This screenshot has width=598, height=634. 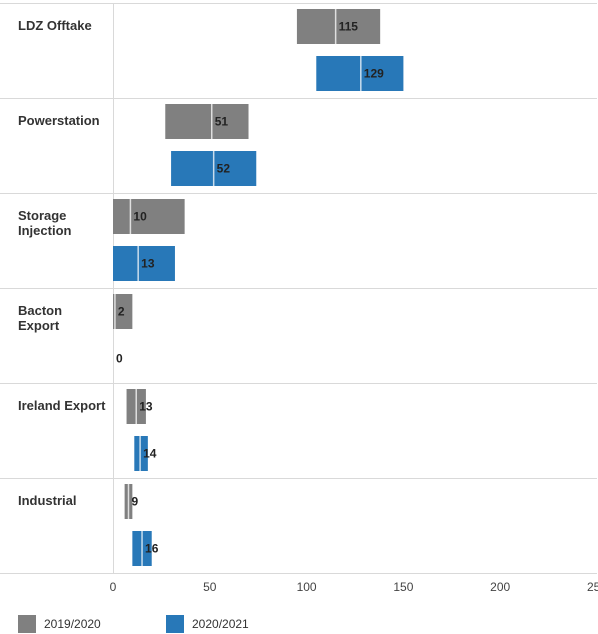 I want to click on x-tick-label-50: 50, so click(x=210, y=587).